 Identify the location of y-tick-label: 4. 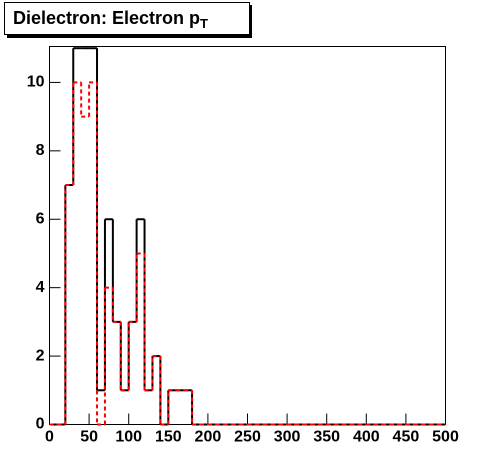
(40, 287).